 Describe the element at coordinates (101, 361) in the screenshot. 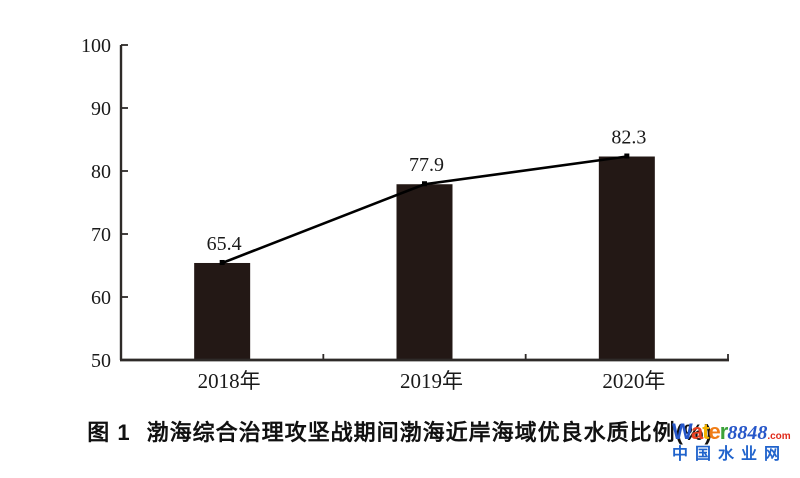

I see `y-tick-label-50: 50` at that location.